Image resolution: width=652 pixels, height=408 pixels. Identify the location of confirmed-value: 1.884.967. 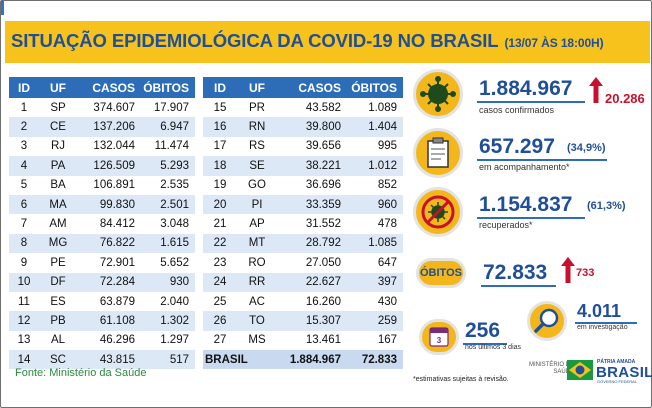
(526, 88).